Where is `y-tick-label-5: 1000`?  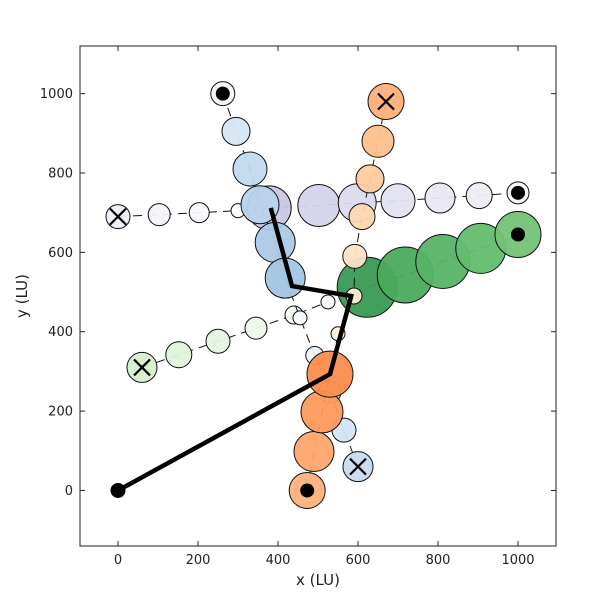 y-tick-label-5: 1000 is located at coordinates (56, 94).